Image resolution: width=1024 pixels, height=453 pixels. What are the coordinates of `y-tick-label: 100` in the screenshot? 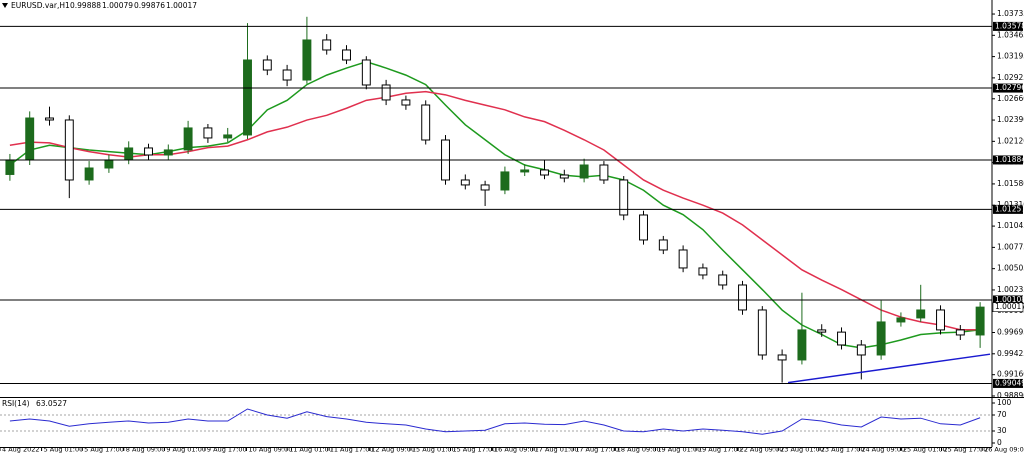 It's located at (1004, 402).